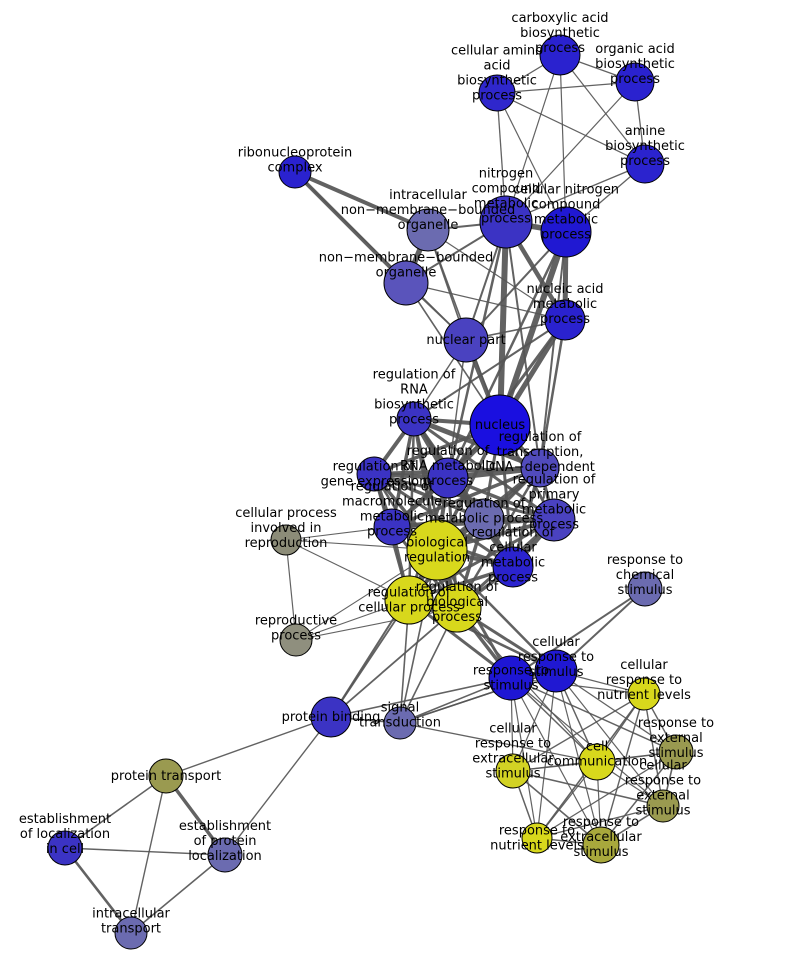 Image resolution: width=786 pixels, height=971 pixels. I want to click on network-node-label: protein transport, so click(166, 776).